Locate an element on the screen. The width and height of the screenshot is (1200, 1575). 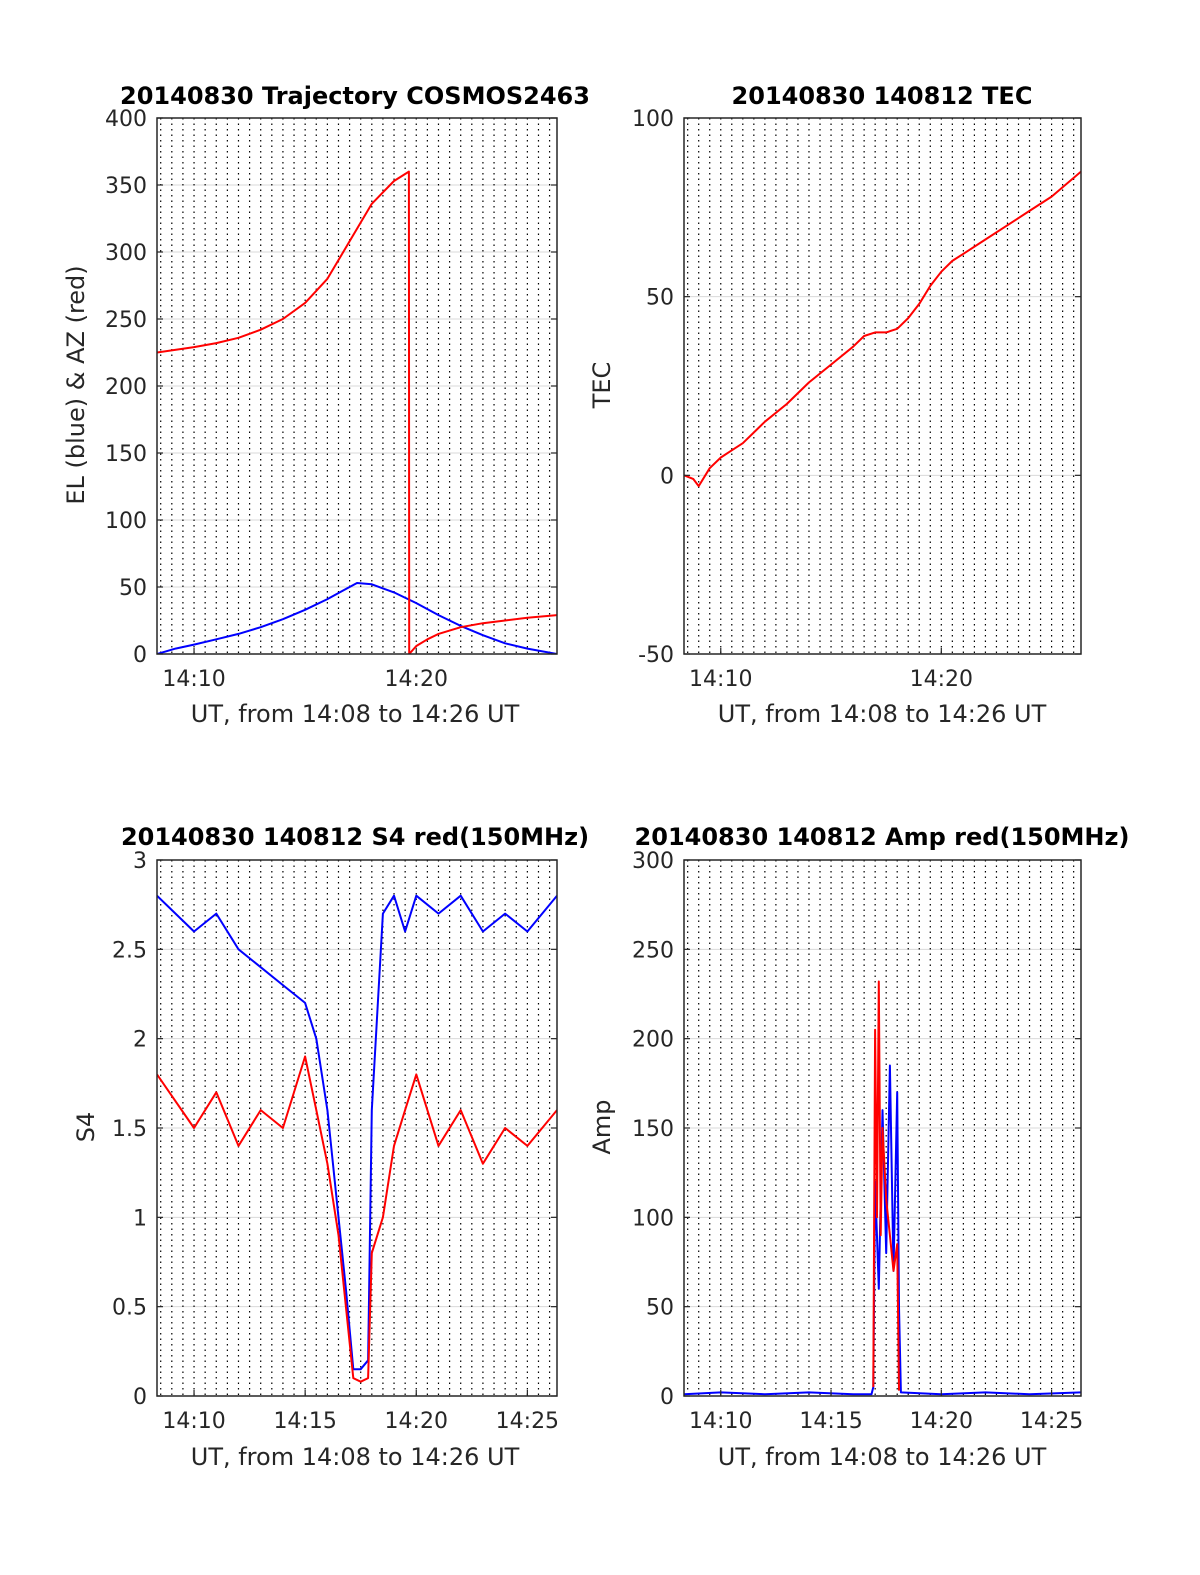
tec-xlabel: UT, from 14:08 to 14:26 UT is located at coordinates (882, 714).